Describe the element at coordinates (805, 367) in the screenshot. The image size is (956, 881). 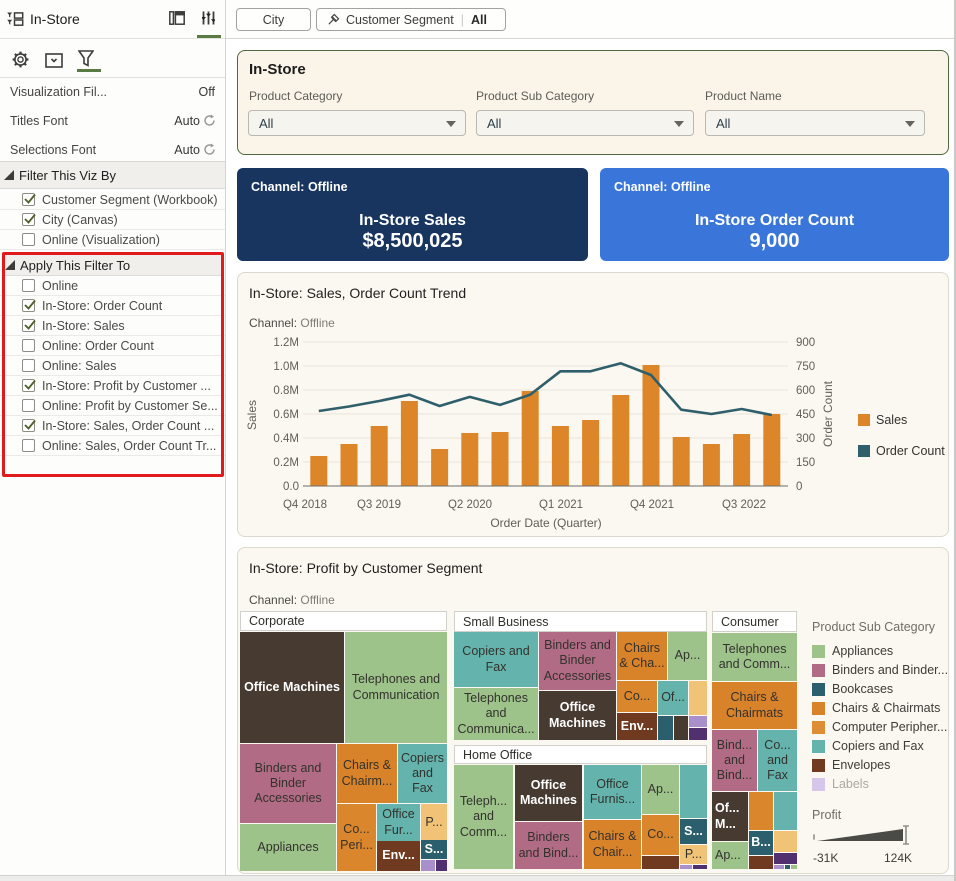
I see `svg-text: 750` at that location.